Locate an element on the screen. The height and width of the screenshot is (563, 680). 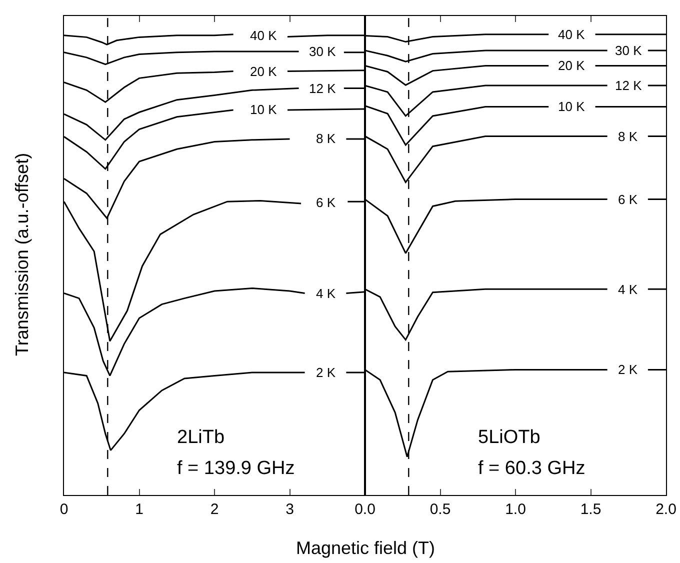
y-axis-title: Transmission (a.u.-offset) is located at coordinates (22, 254).